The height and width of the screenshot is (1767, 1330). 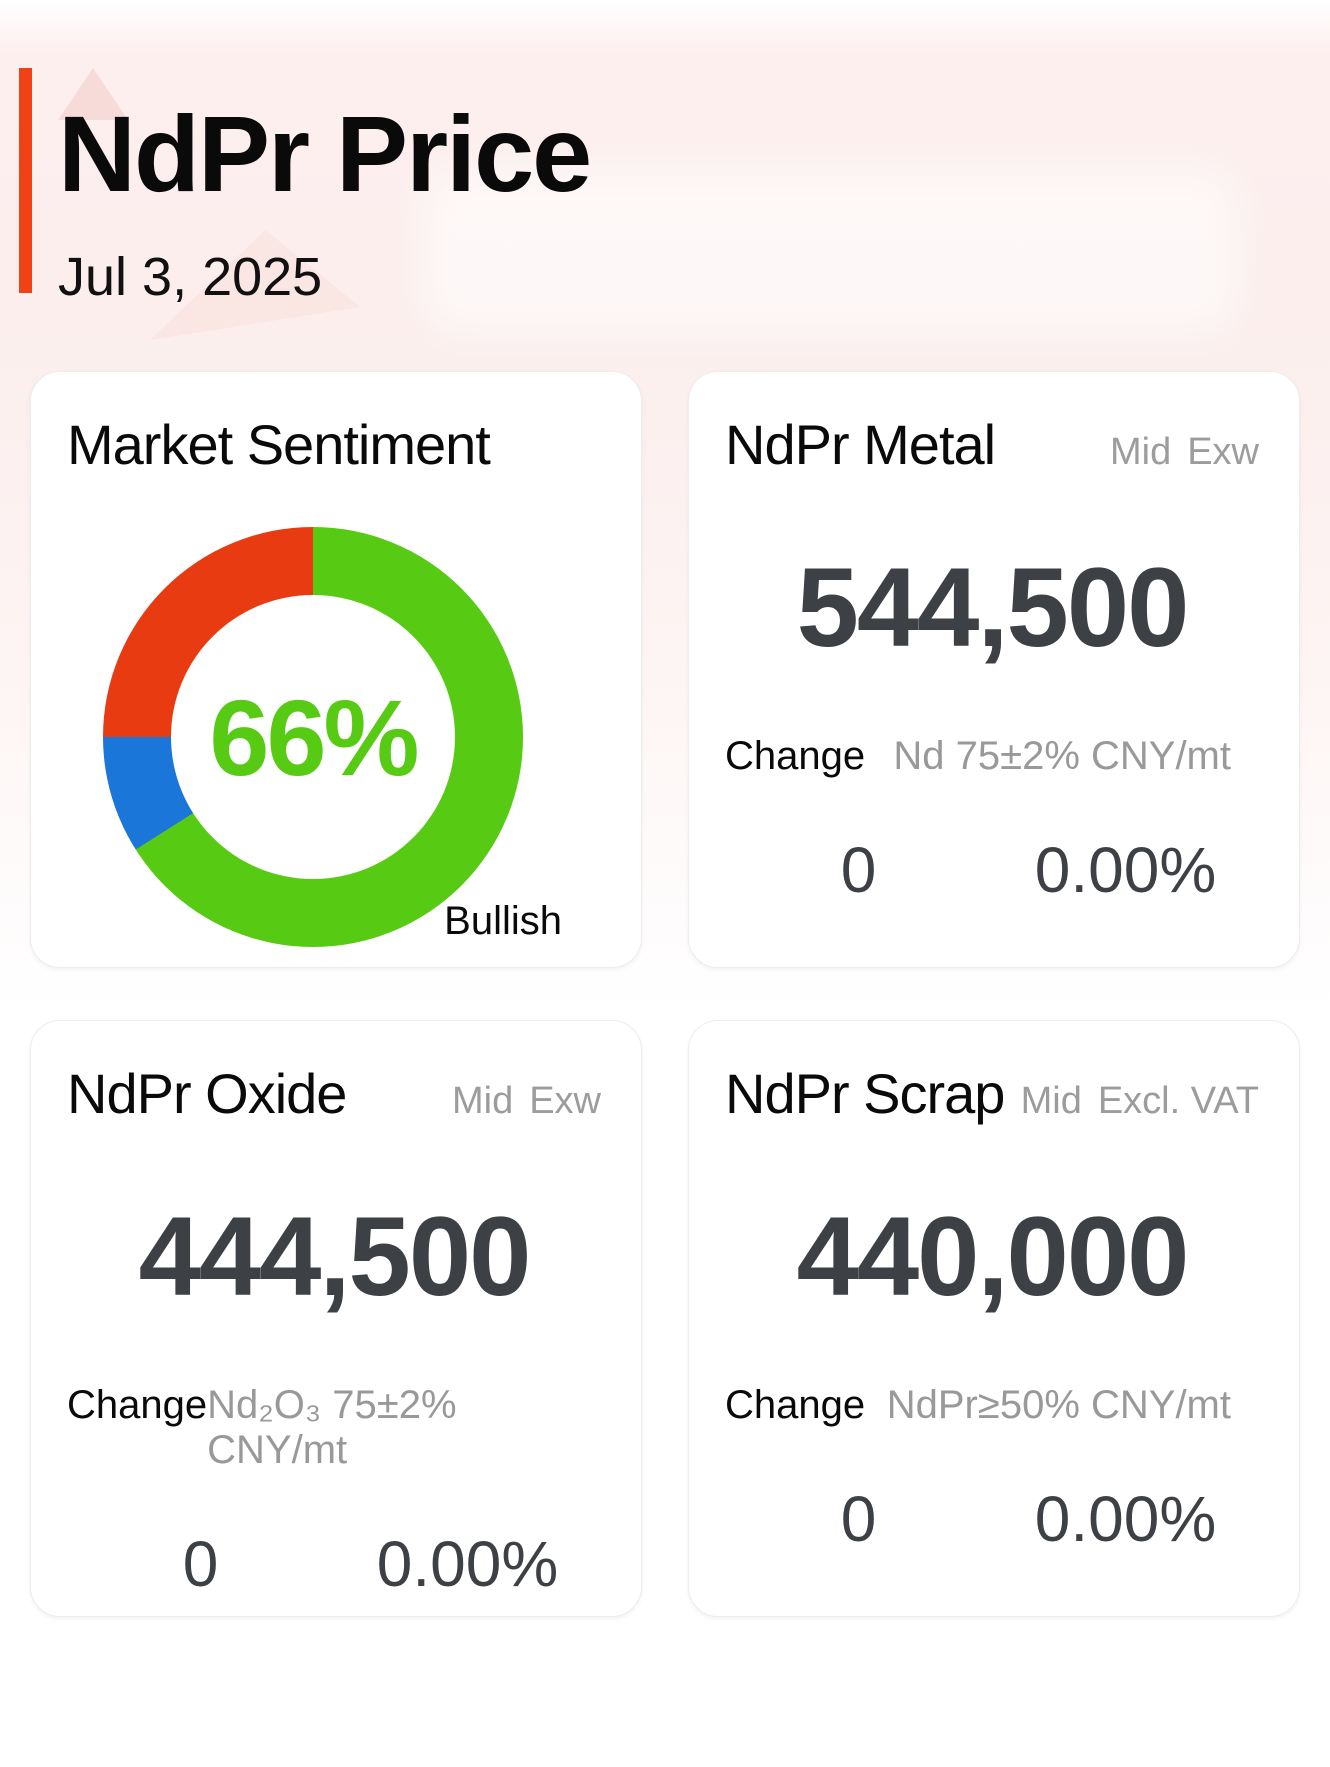 I want to click on donut-center-label: 66%, so click(x=314, y=737).